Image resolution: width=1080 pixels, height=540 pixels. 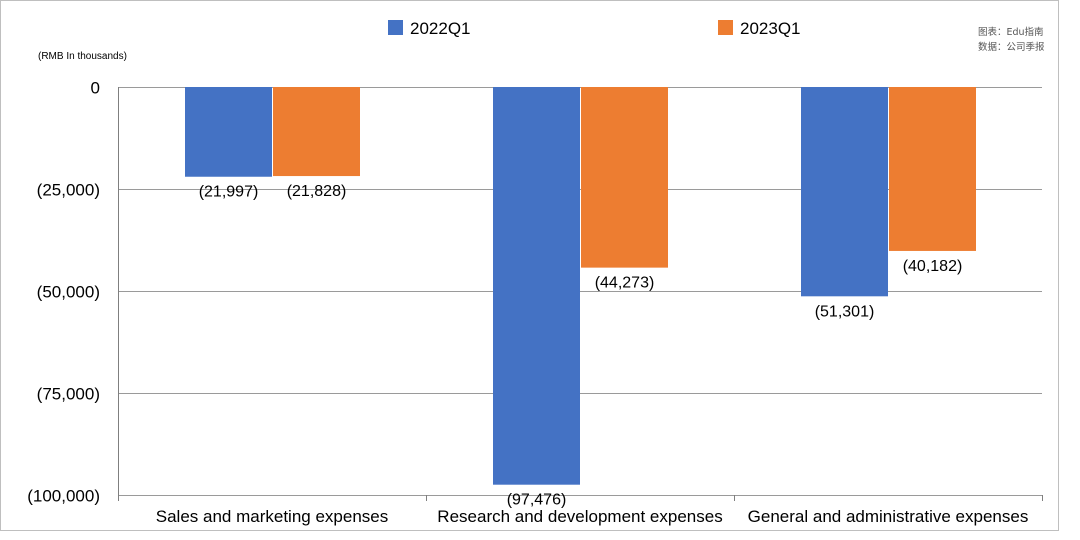 What do you see at coordinates (770, 28) in the screenshot?
I see `legend-label: 2023Q1` at bounding box center [770, 28].